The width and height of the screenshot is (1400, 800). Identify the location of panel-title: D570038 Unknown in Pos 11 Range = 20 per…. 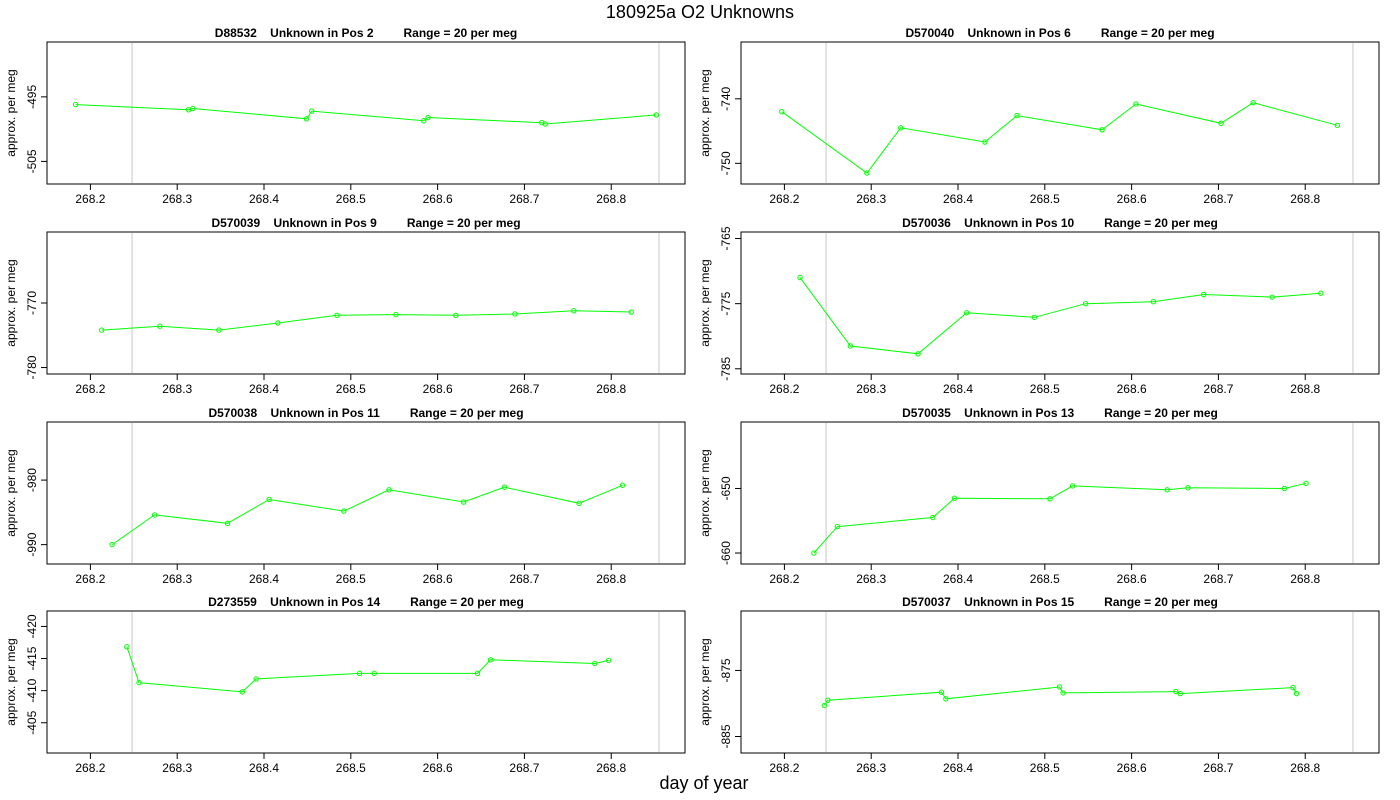
(365, 413).